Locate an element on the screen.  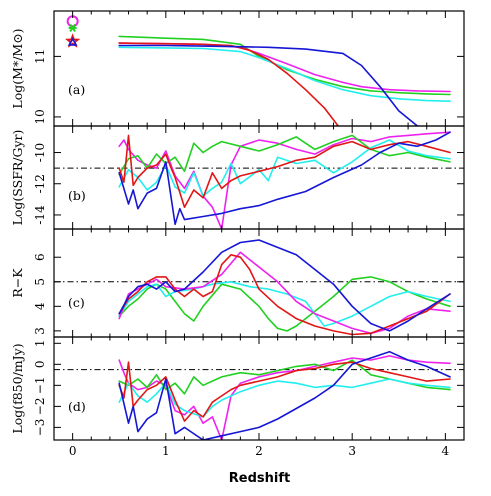
y-tick-label: 10 is located at coordinates (40, 116).